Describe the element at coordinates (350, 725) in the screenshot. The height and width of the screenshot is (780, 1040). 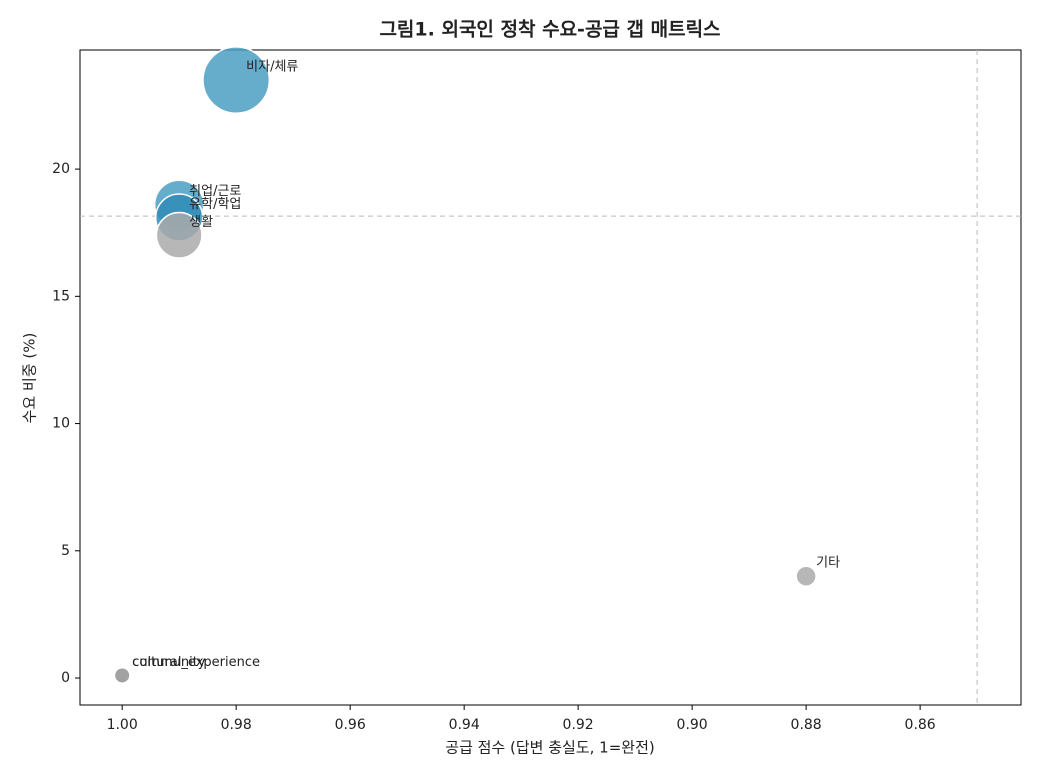
I see `x-tick-label: 0.96` at that location.